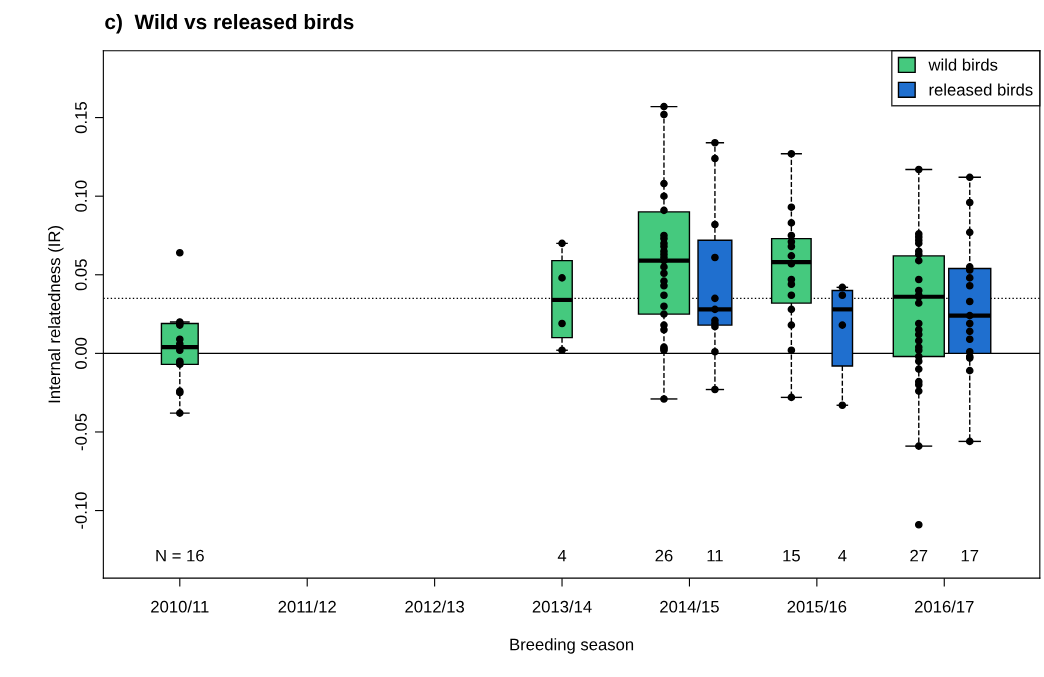 The image size is (1044, 677). I want to click on annotation: 26, so click(664, 555).